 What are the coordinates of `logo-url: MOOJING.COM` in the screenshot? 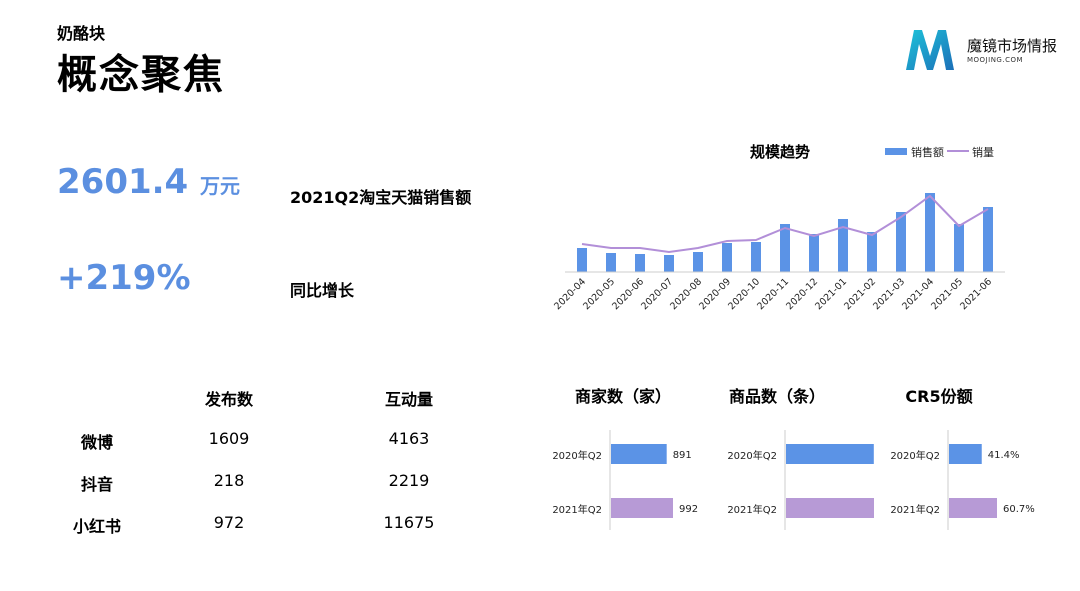 It's located at (995, 60).